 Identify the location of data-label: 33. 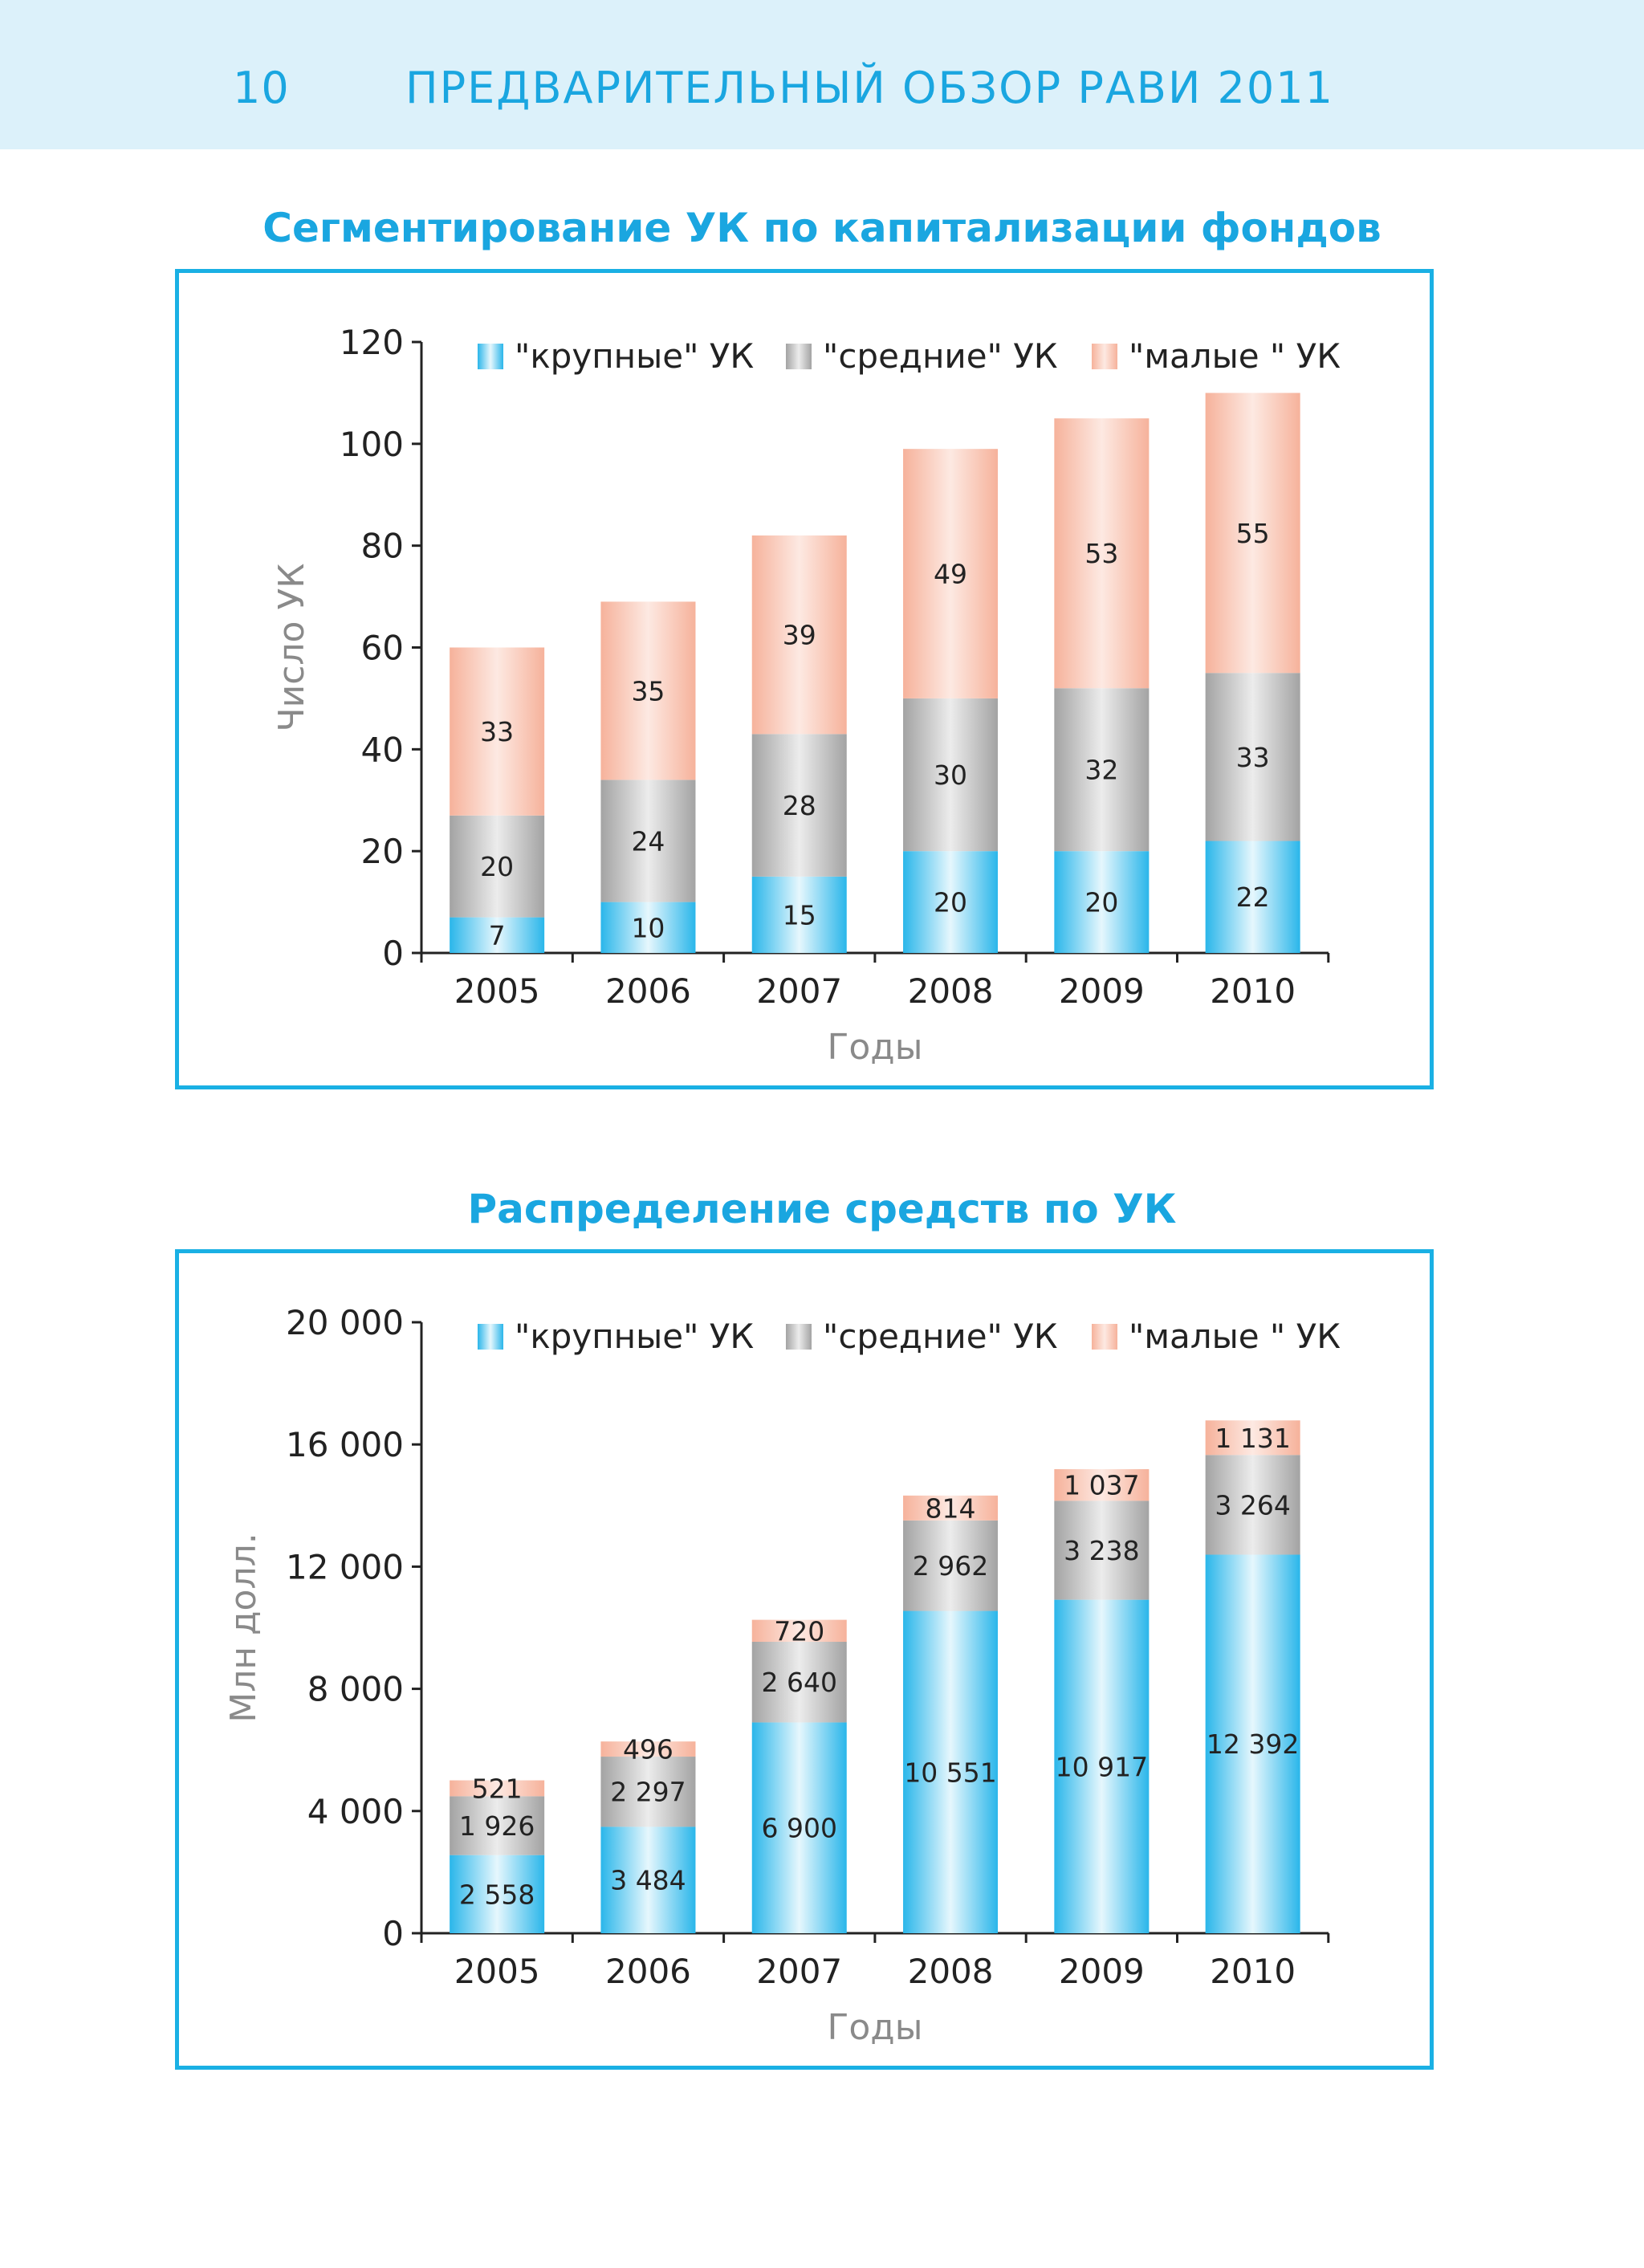
(497, 731).